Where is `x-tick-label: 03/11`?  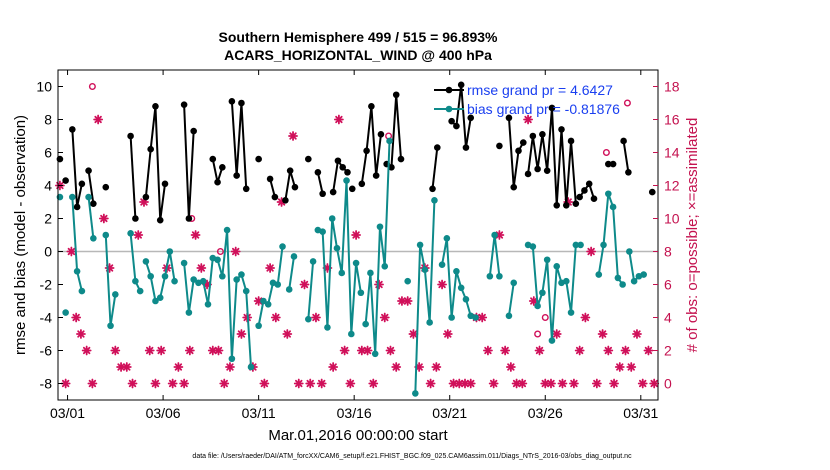 x-tick-label: 03/11 is located at coordinates (259, 413).